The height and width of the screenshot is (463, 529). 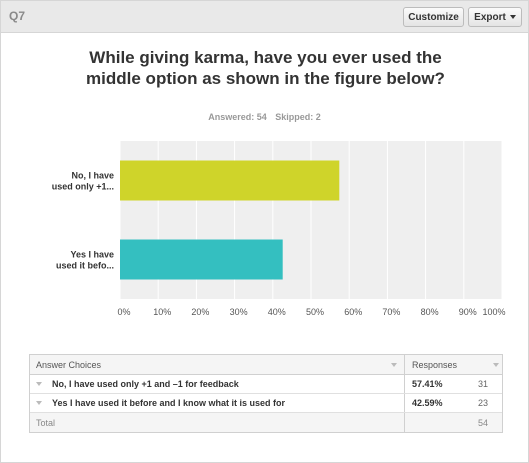 What do you see at coordinates (92, 255) in the screenshot?
I see `category-label: Yes I have` at bounding box center [92, 255].